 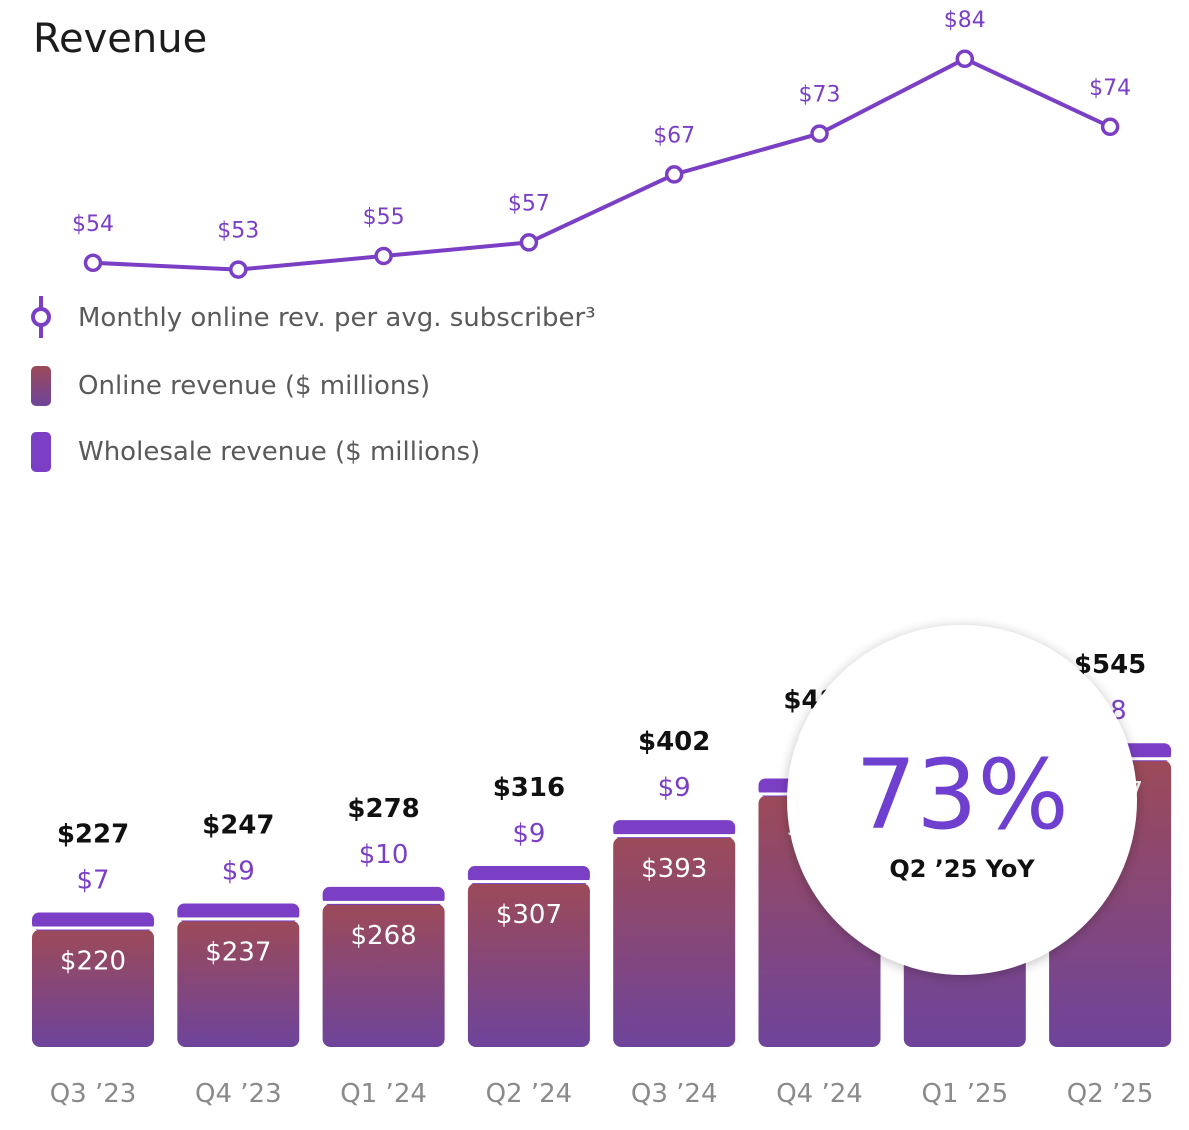 What do you see at coordinates (238, 231) in the screenshot?
I see `line-value-label: $53` at bounding box center [238, 231].